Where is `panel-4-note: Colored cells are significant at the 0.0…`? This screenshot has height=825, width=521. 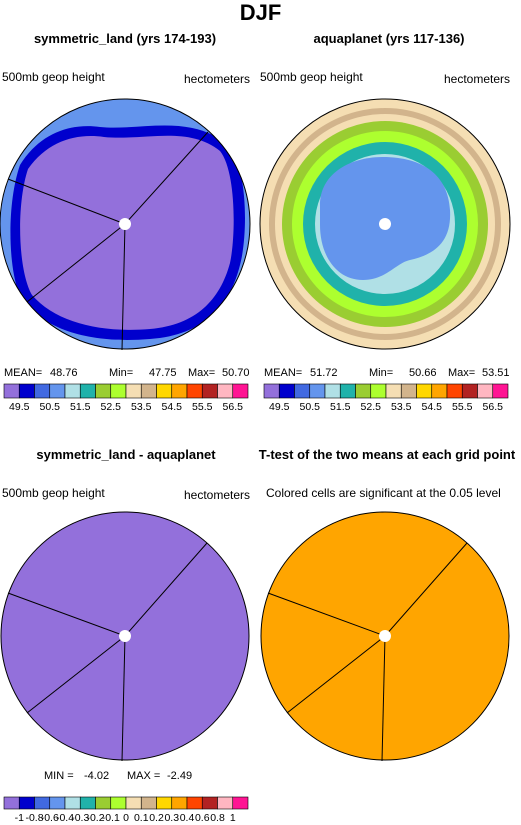
panel-4-note: Colored cells are significant at the 0.0… is located at coordinates (383, 493).